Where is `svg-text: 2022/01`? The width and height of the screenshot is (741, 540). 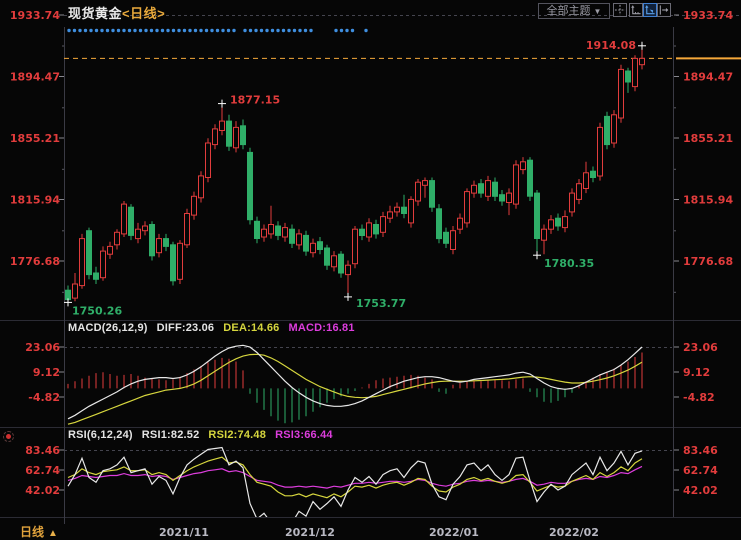 svg-text: 2022/01 is located at coordinates (454, 532).